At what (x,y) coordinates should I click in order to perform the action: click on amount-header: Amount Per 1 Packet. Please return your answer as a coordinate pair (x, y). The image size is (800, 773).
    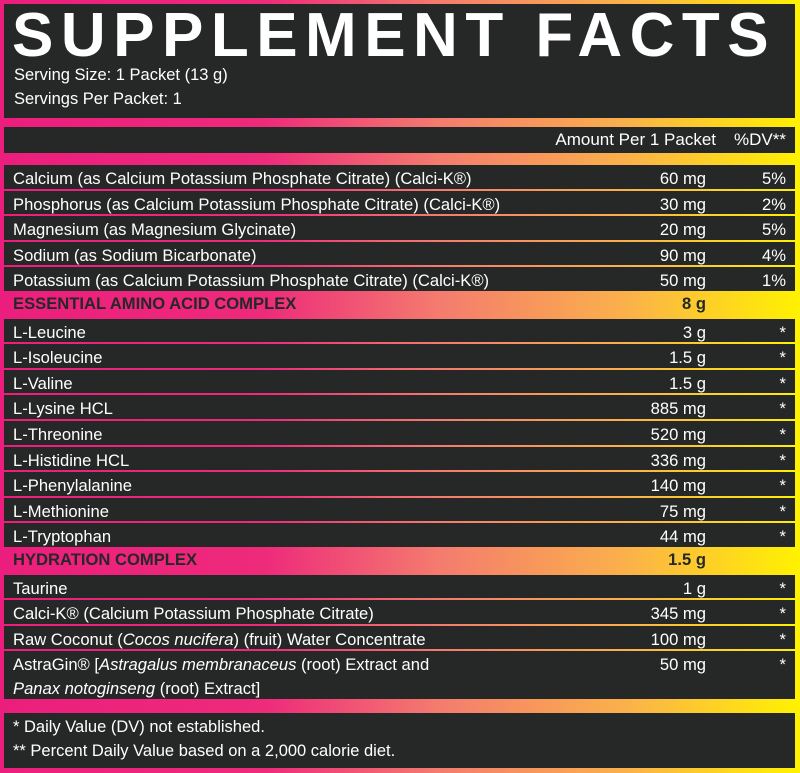
    Looking at the image, I should click on (635, 139).